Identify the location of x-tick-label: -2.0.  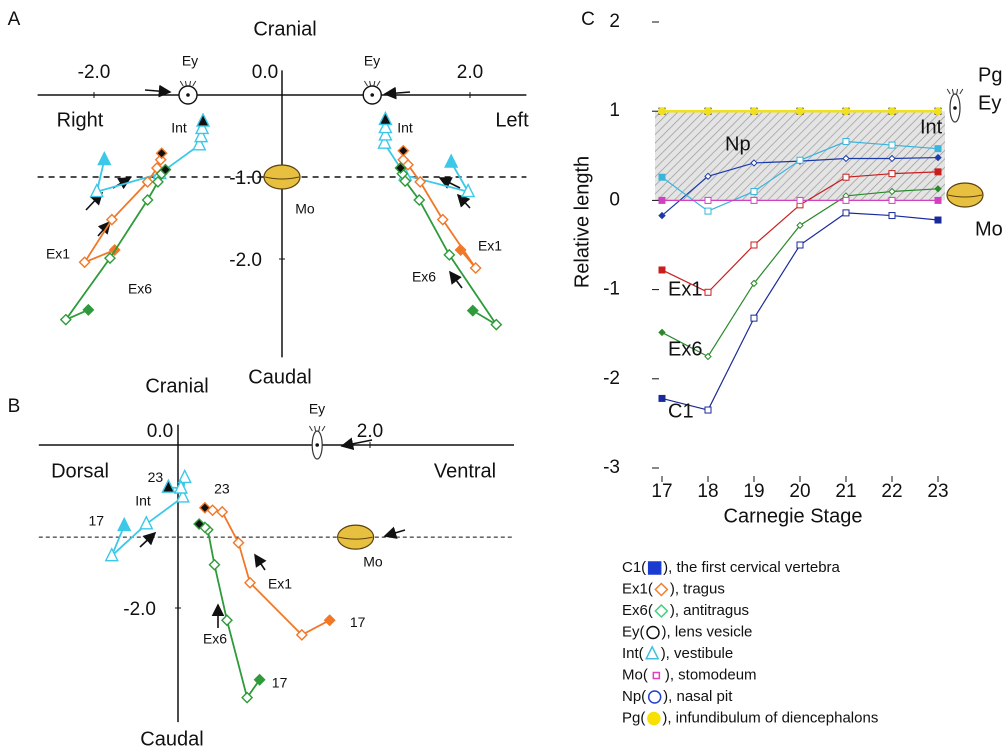
(94, 72).